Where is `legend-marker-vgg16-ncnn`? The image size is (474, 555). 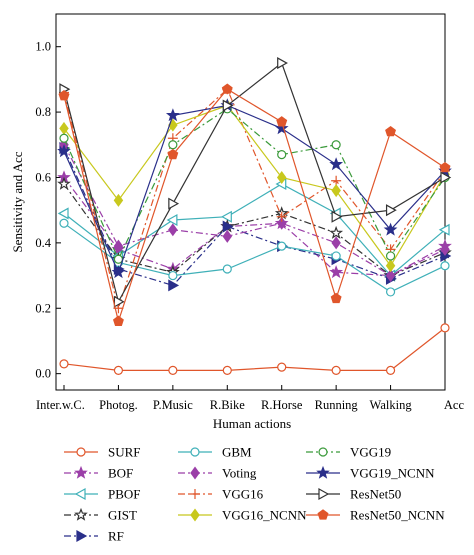
legend-marker-vgg16-ncnn is located at coordinates (195, 515).